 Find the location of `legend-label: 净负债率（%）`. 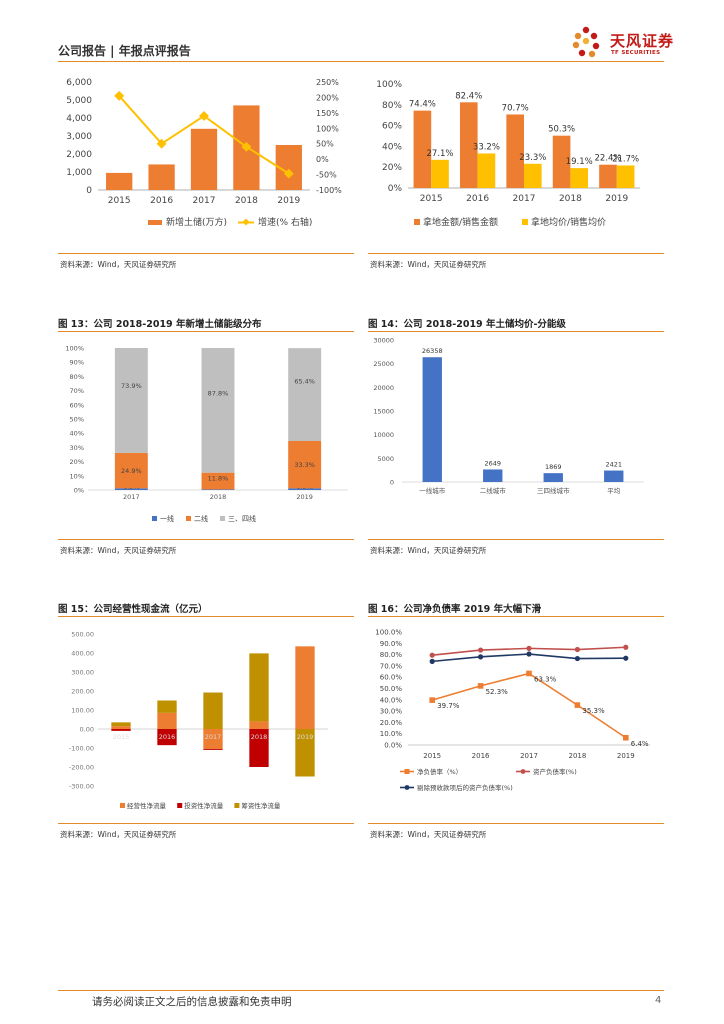

legend-label: 净负债率（%） is located at coordinates (439, 771).